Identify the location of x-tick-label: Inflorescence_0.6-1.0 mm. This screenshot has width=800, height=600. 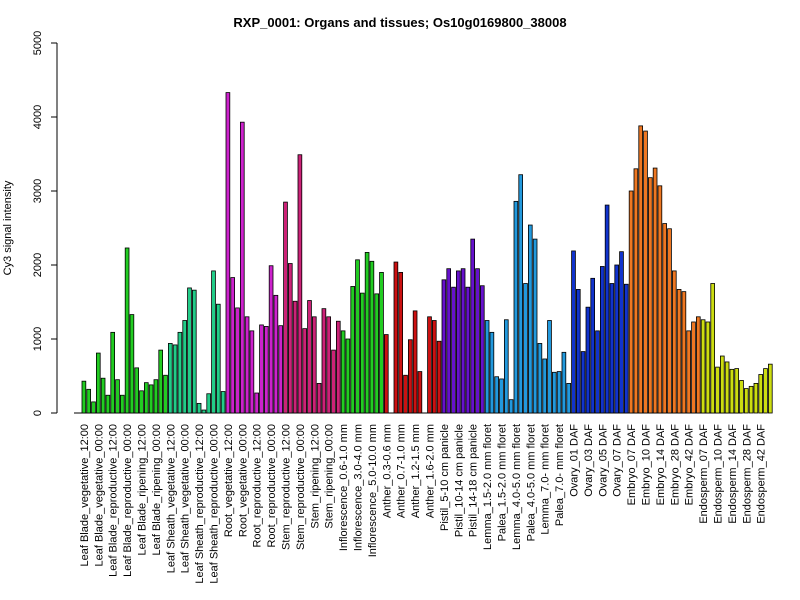
(344, 487).